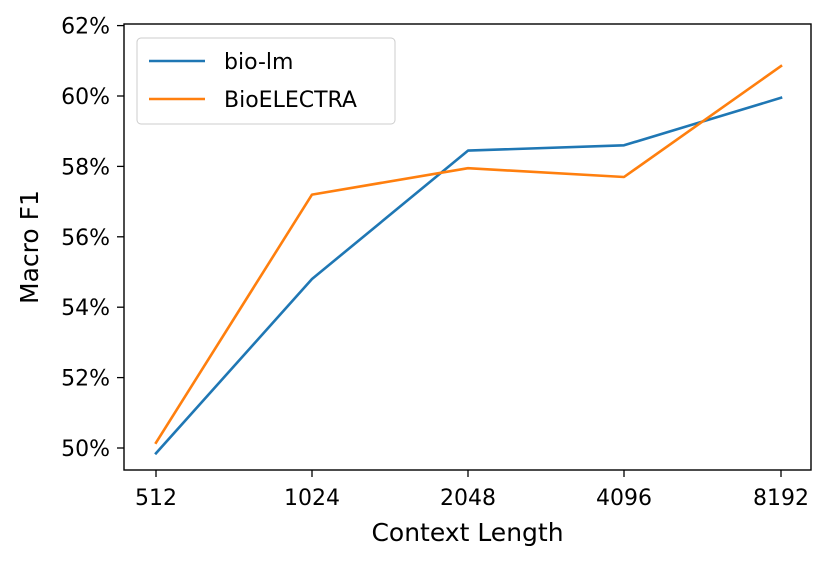 The height and width of the screenshot is (563, 830). What do you see at coordinates (468, 498) in the screenshot?
I see `x-tick-label: 2048` at bounding box center [468, 498].